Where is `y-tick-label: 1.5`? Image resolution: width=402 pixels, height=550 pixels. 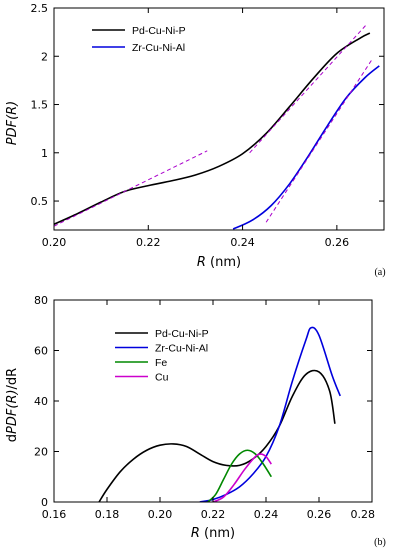 y-tick-label: 1.5 is located at coordinates (40, 105).